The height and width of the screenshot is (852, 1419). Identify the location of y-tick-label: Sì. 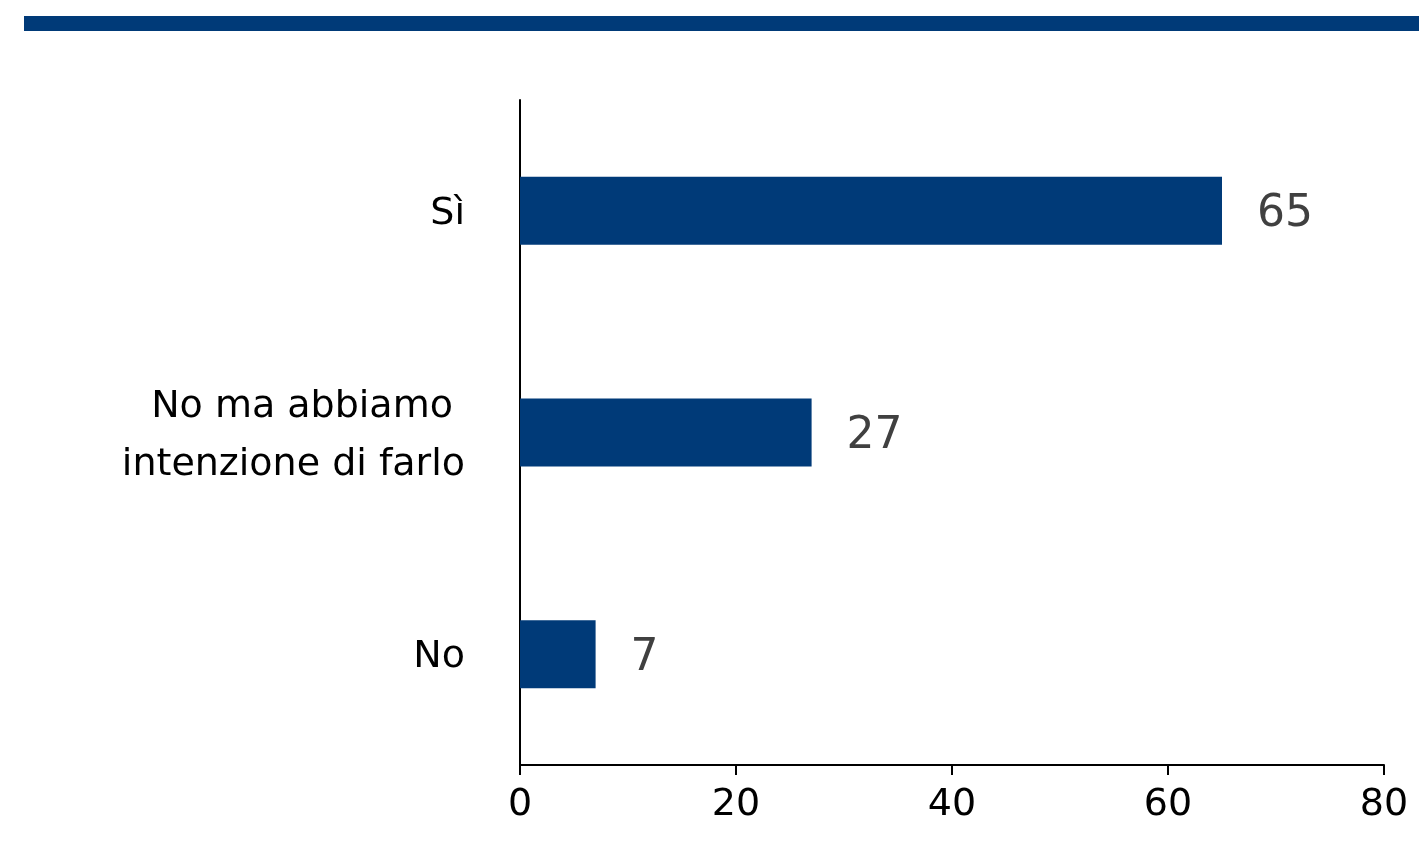
(447, 210).